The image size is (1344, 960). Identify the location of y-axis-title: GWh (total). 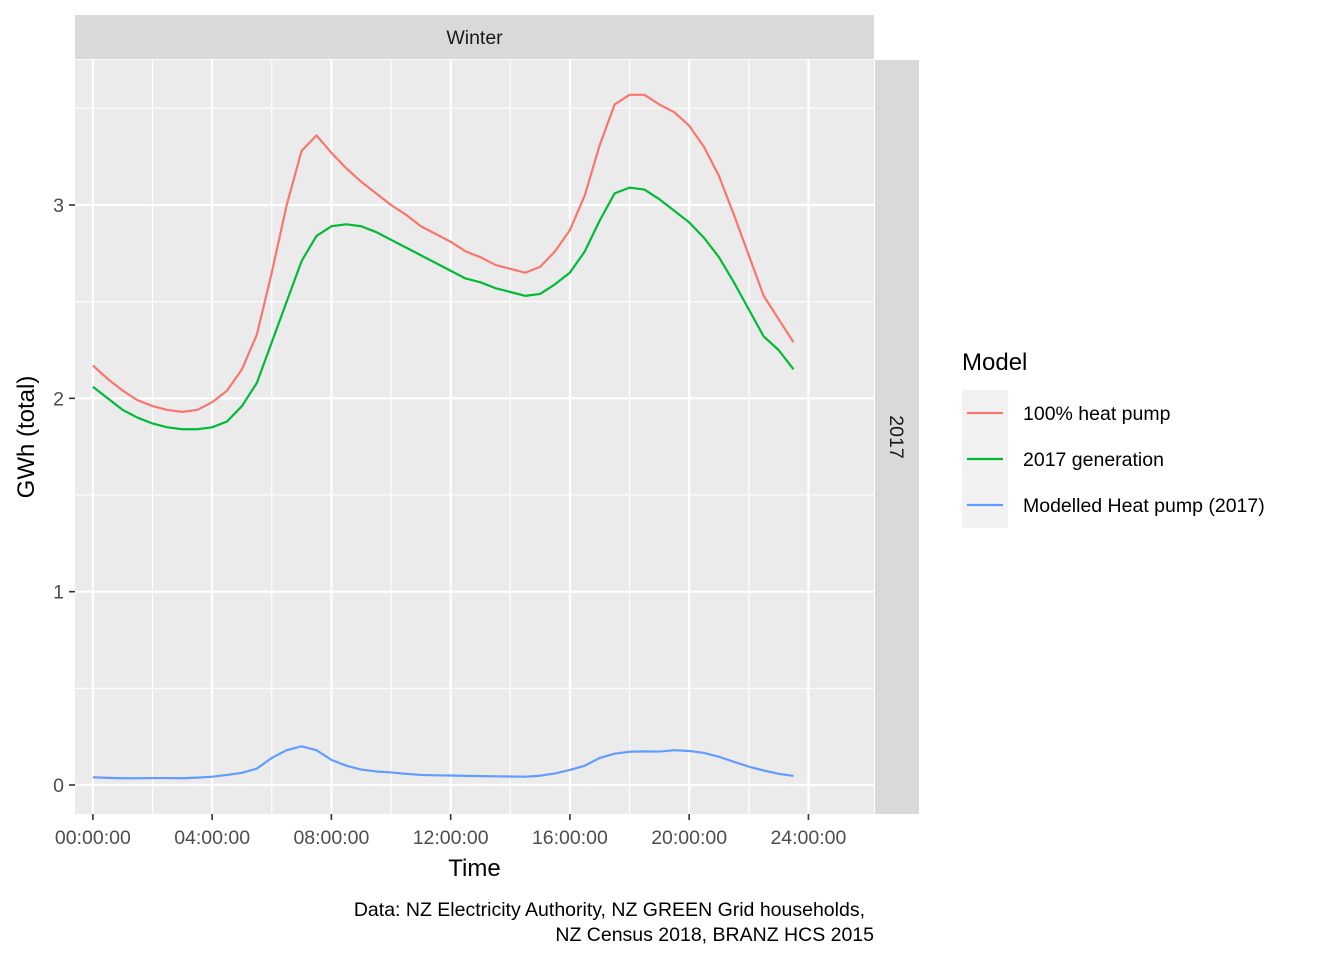
(26, 437).